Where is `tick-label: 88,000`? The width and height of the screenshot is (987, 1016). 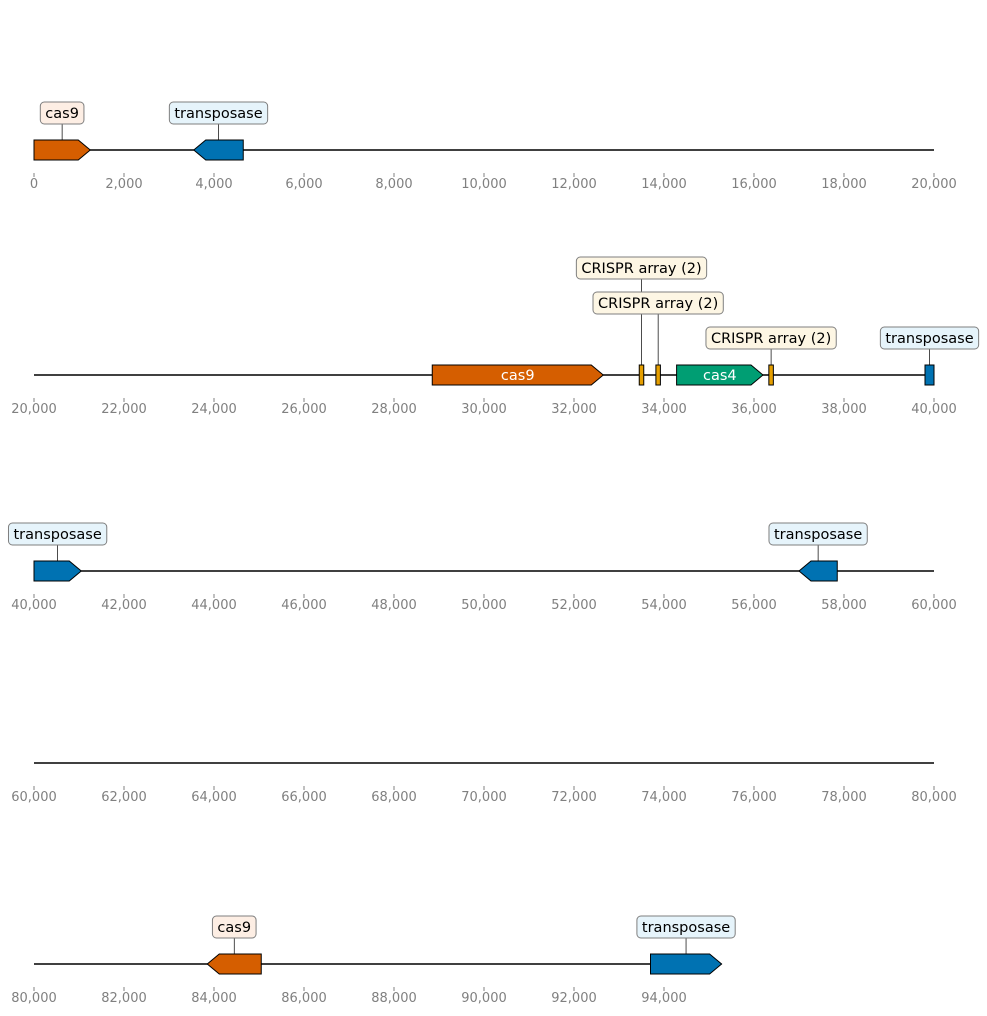 tick-label: 88,000 is located at coordinates (394, 998).